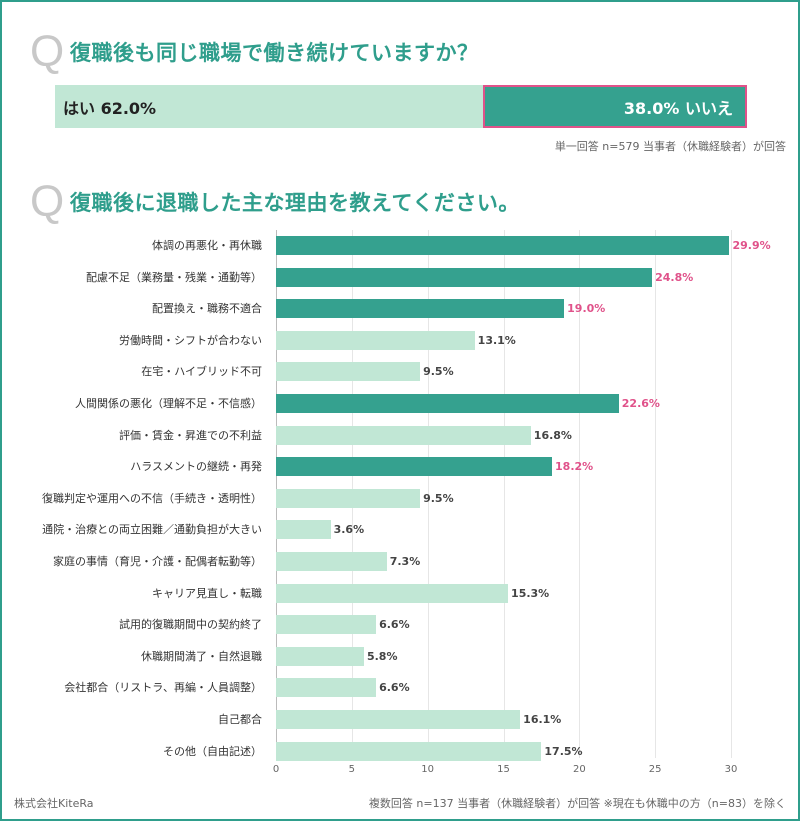 The width and height of the screenshot is (800, 821). I want to click on x-tick-label: 10, so click(428, 769).